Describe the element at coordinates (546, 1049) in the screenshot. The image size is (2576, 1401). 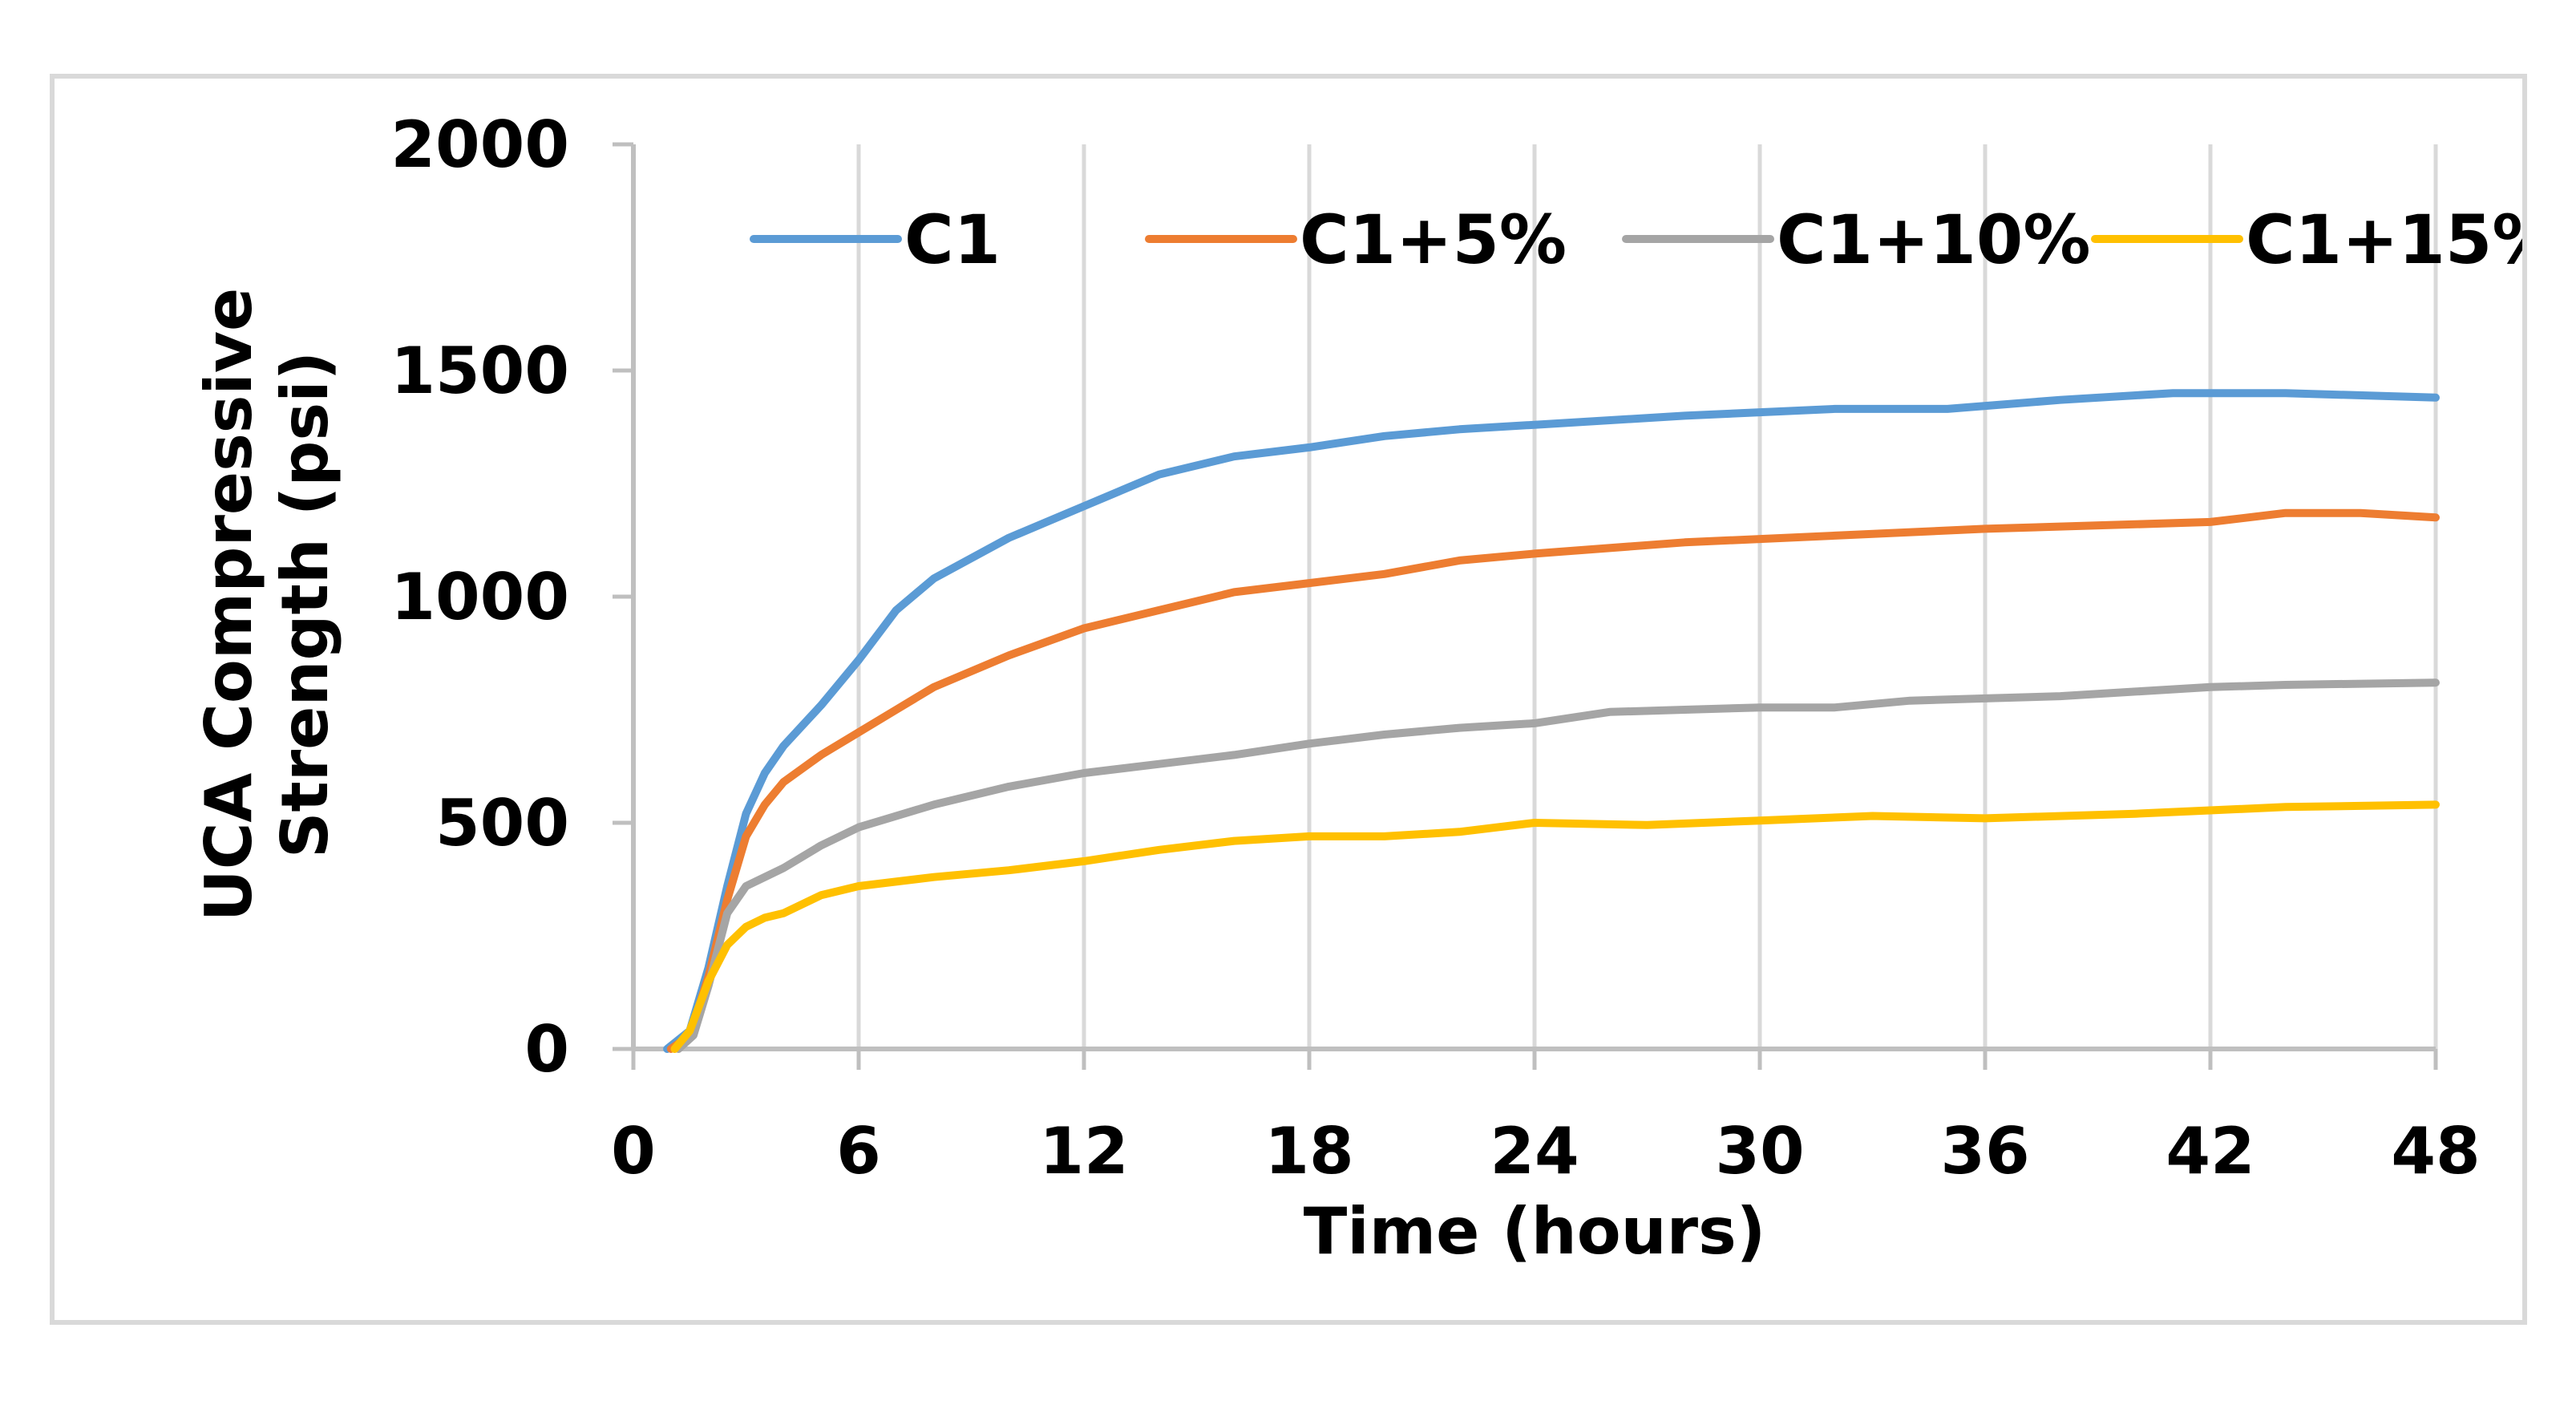
I see `y-tick-label: 0` at that location.